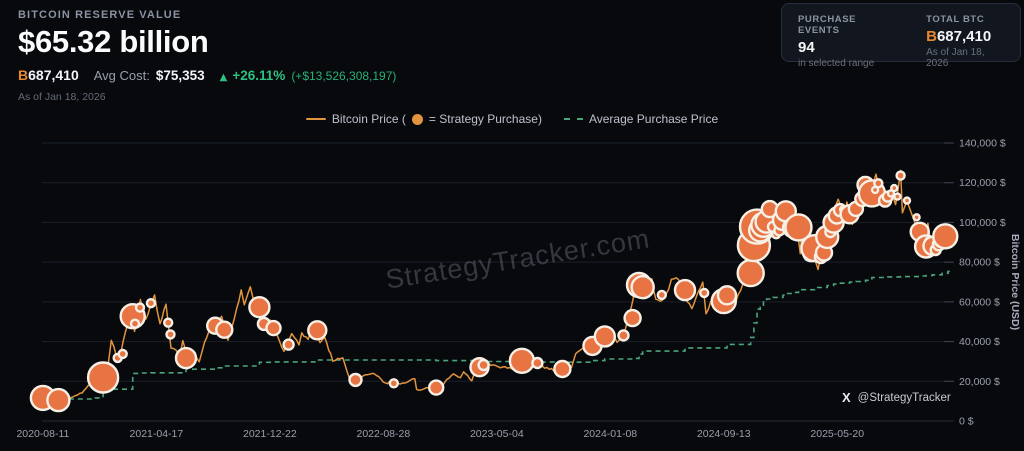  I want to click on avg-cost-value: $75,353, so click(180, 75).